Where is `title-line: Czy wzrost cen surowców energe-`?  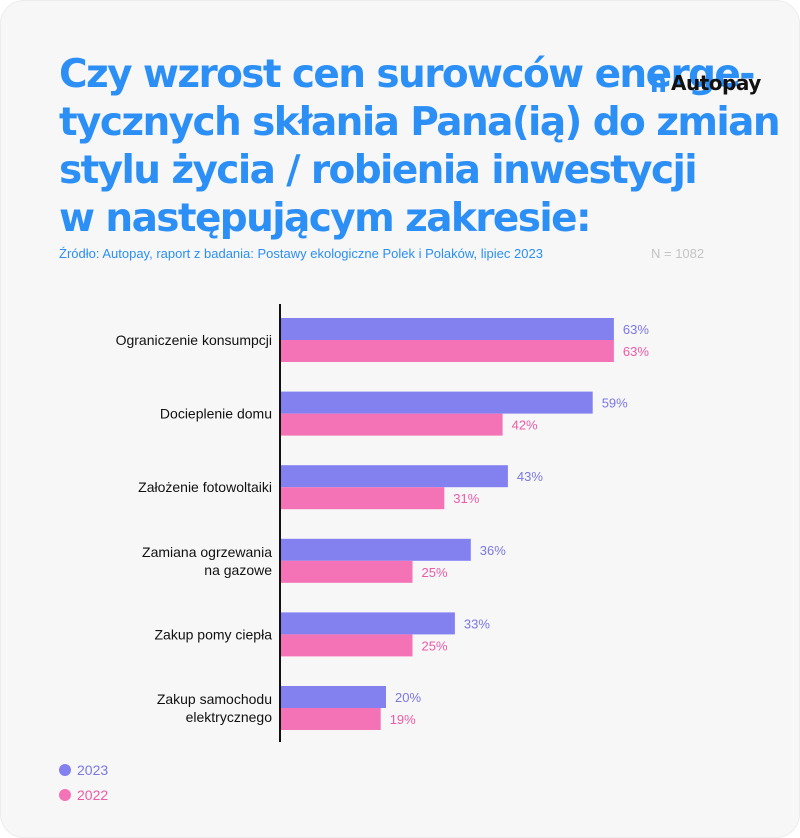 title-line: Czy wzrost cen surowców energe- is located at coordinates (407, 74).